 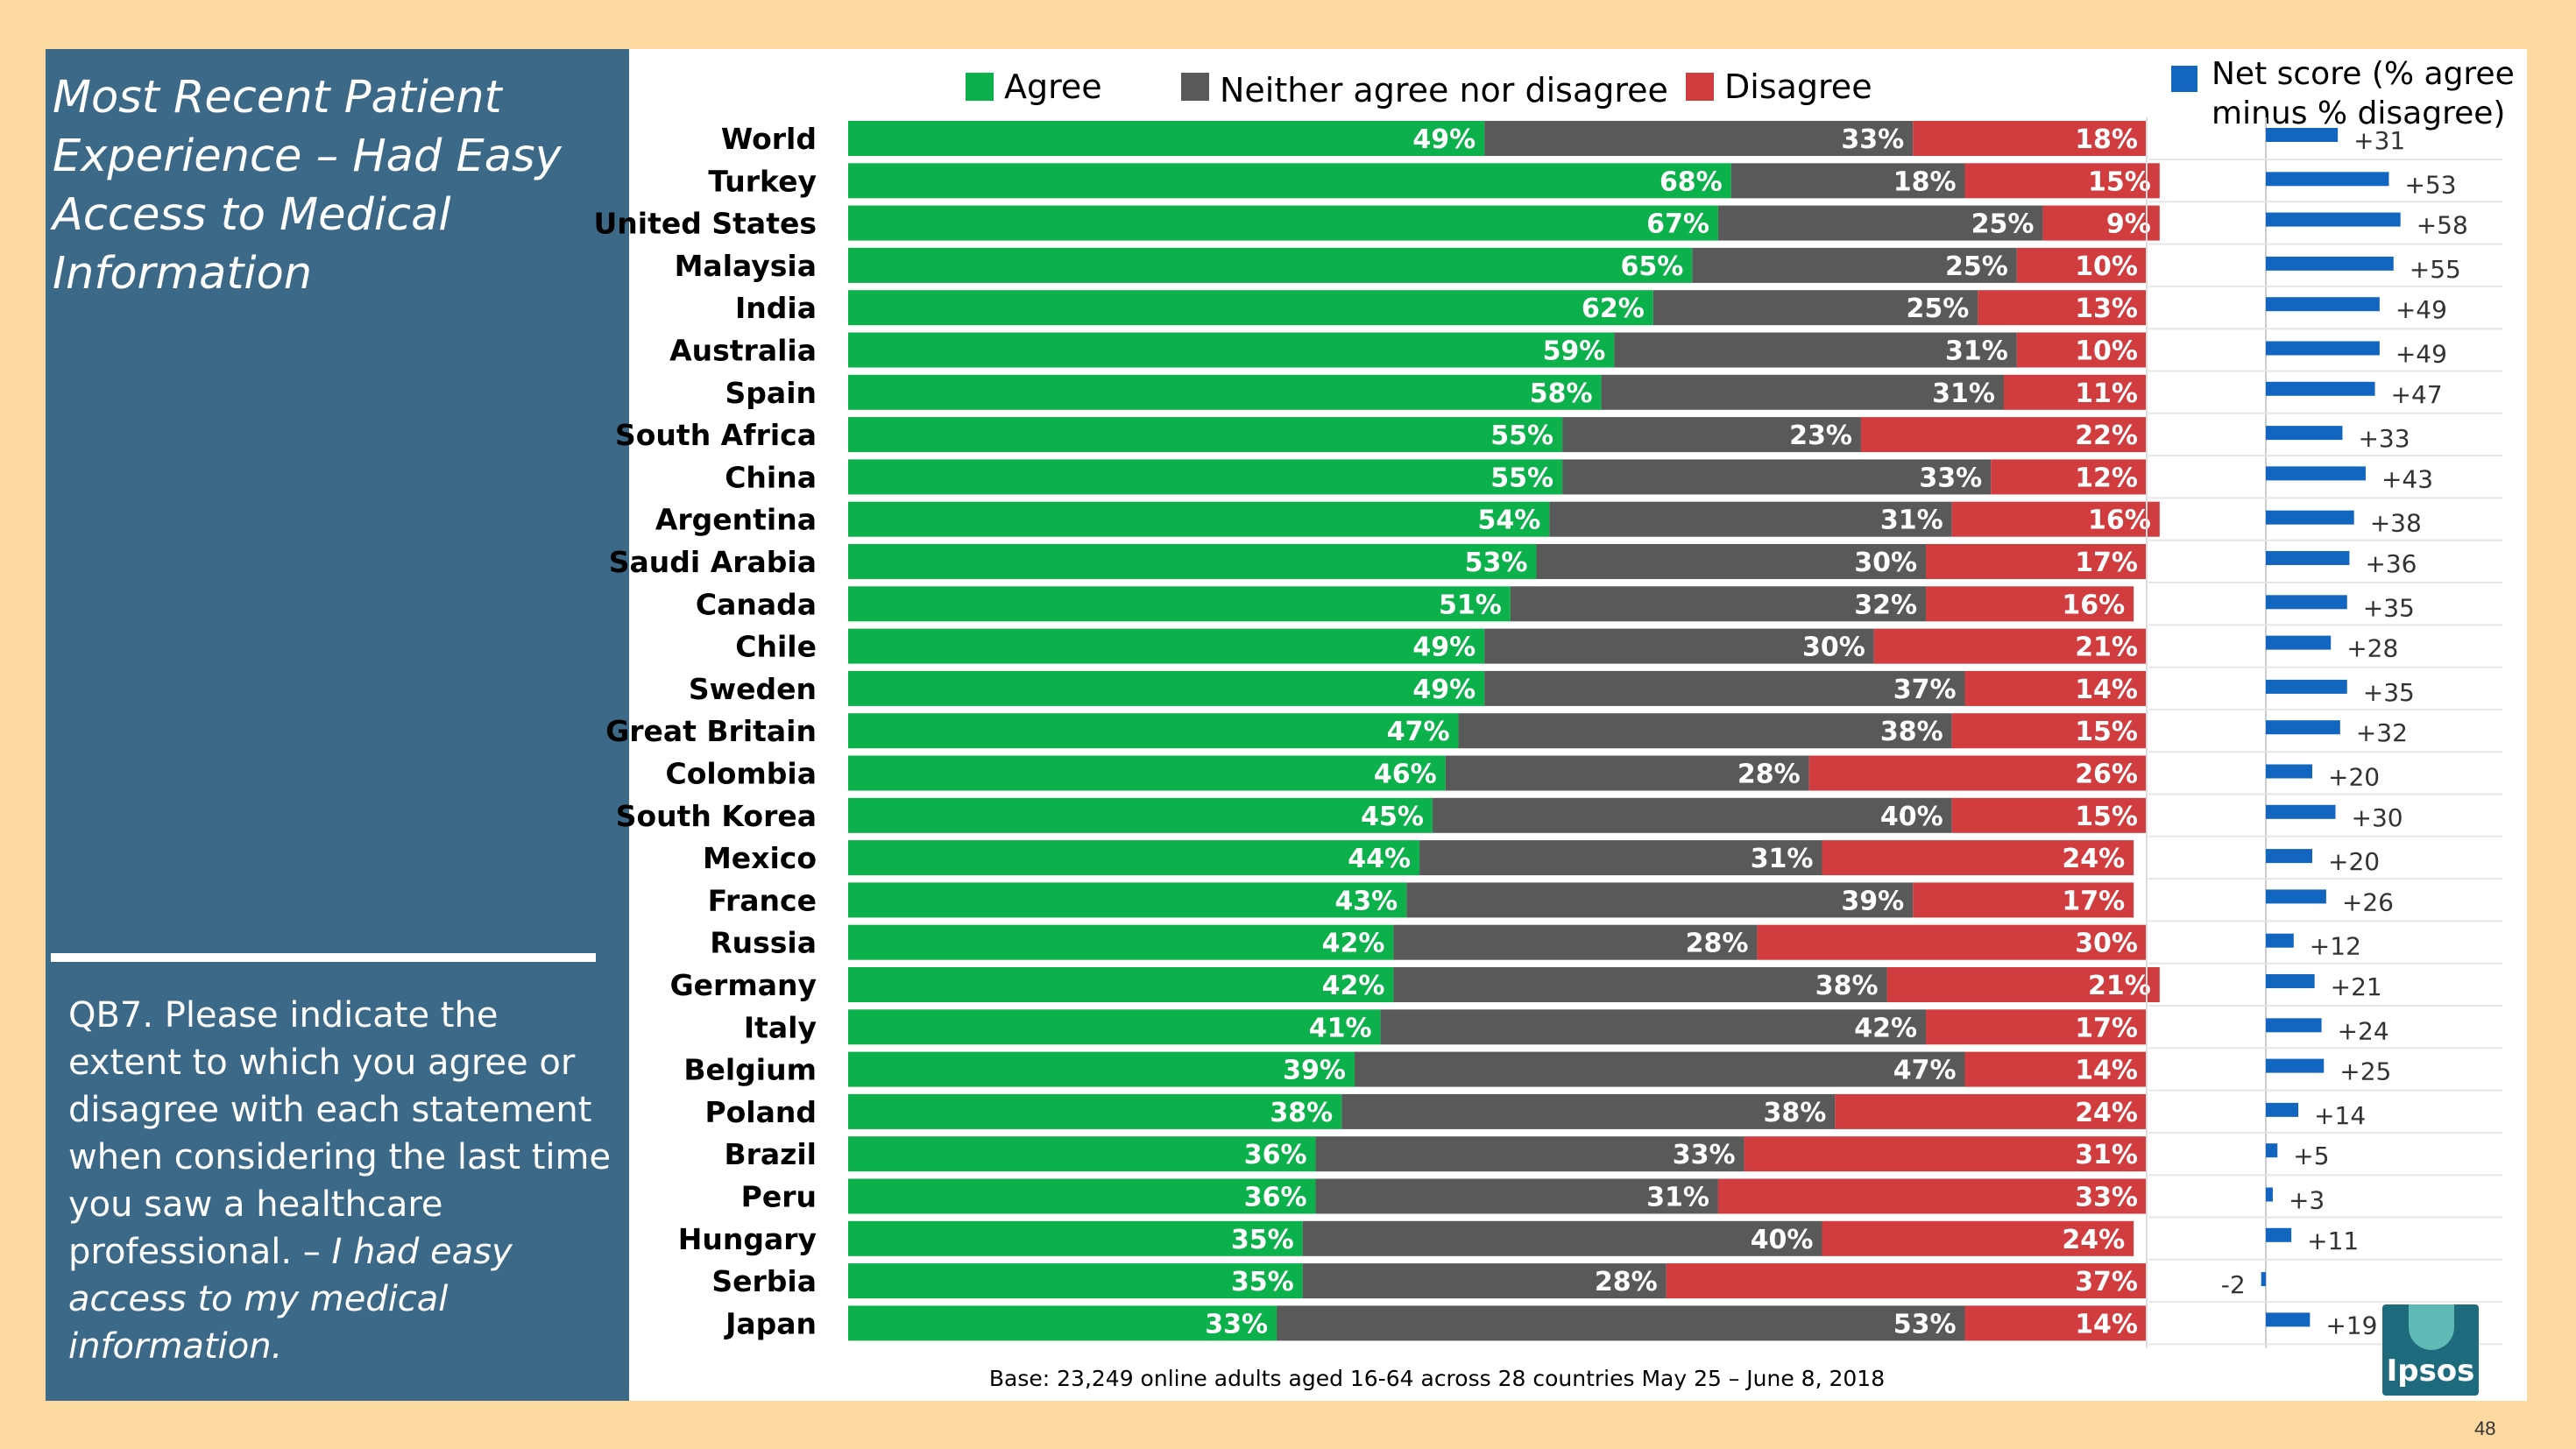 What do you see at coordinates (2340, 1116) in the screenshot?
I see `net-label: +14` at bounding box center [2340, 1116].